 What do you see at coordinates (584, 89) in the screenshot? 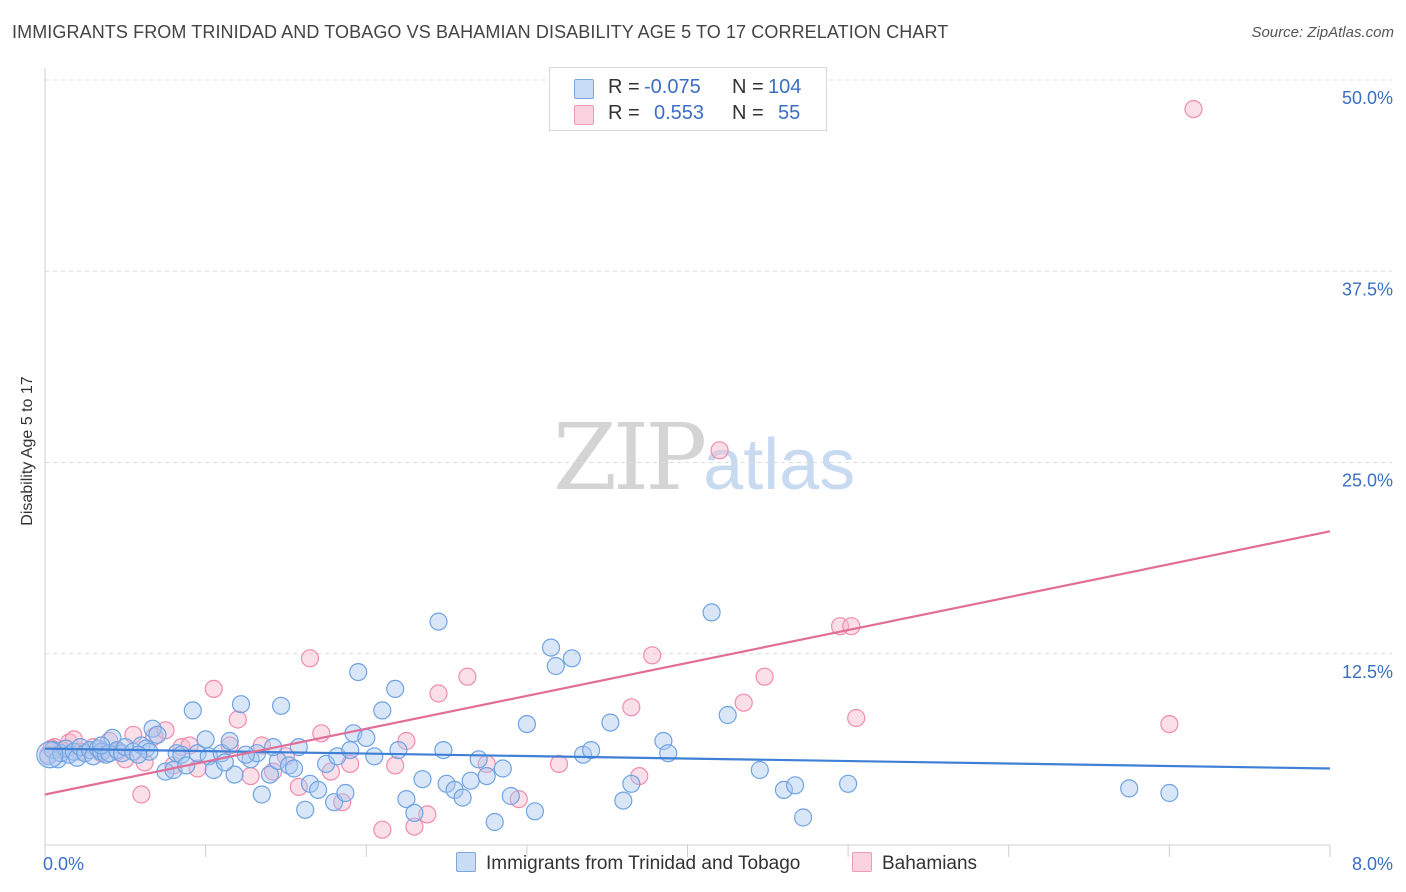
I see `stats-swatch-immigrants` at bounding box center [584, 89].